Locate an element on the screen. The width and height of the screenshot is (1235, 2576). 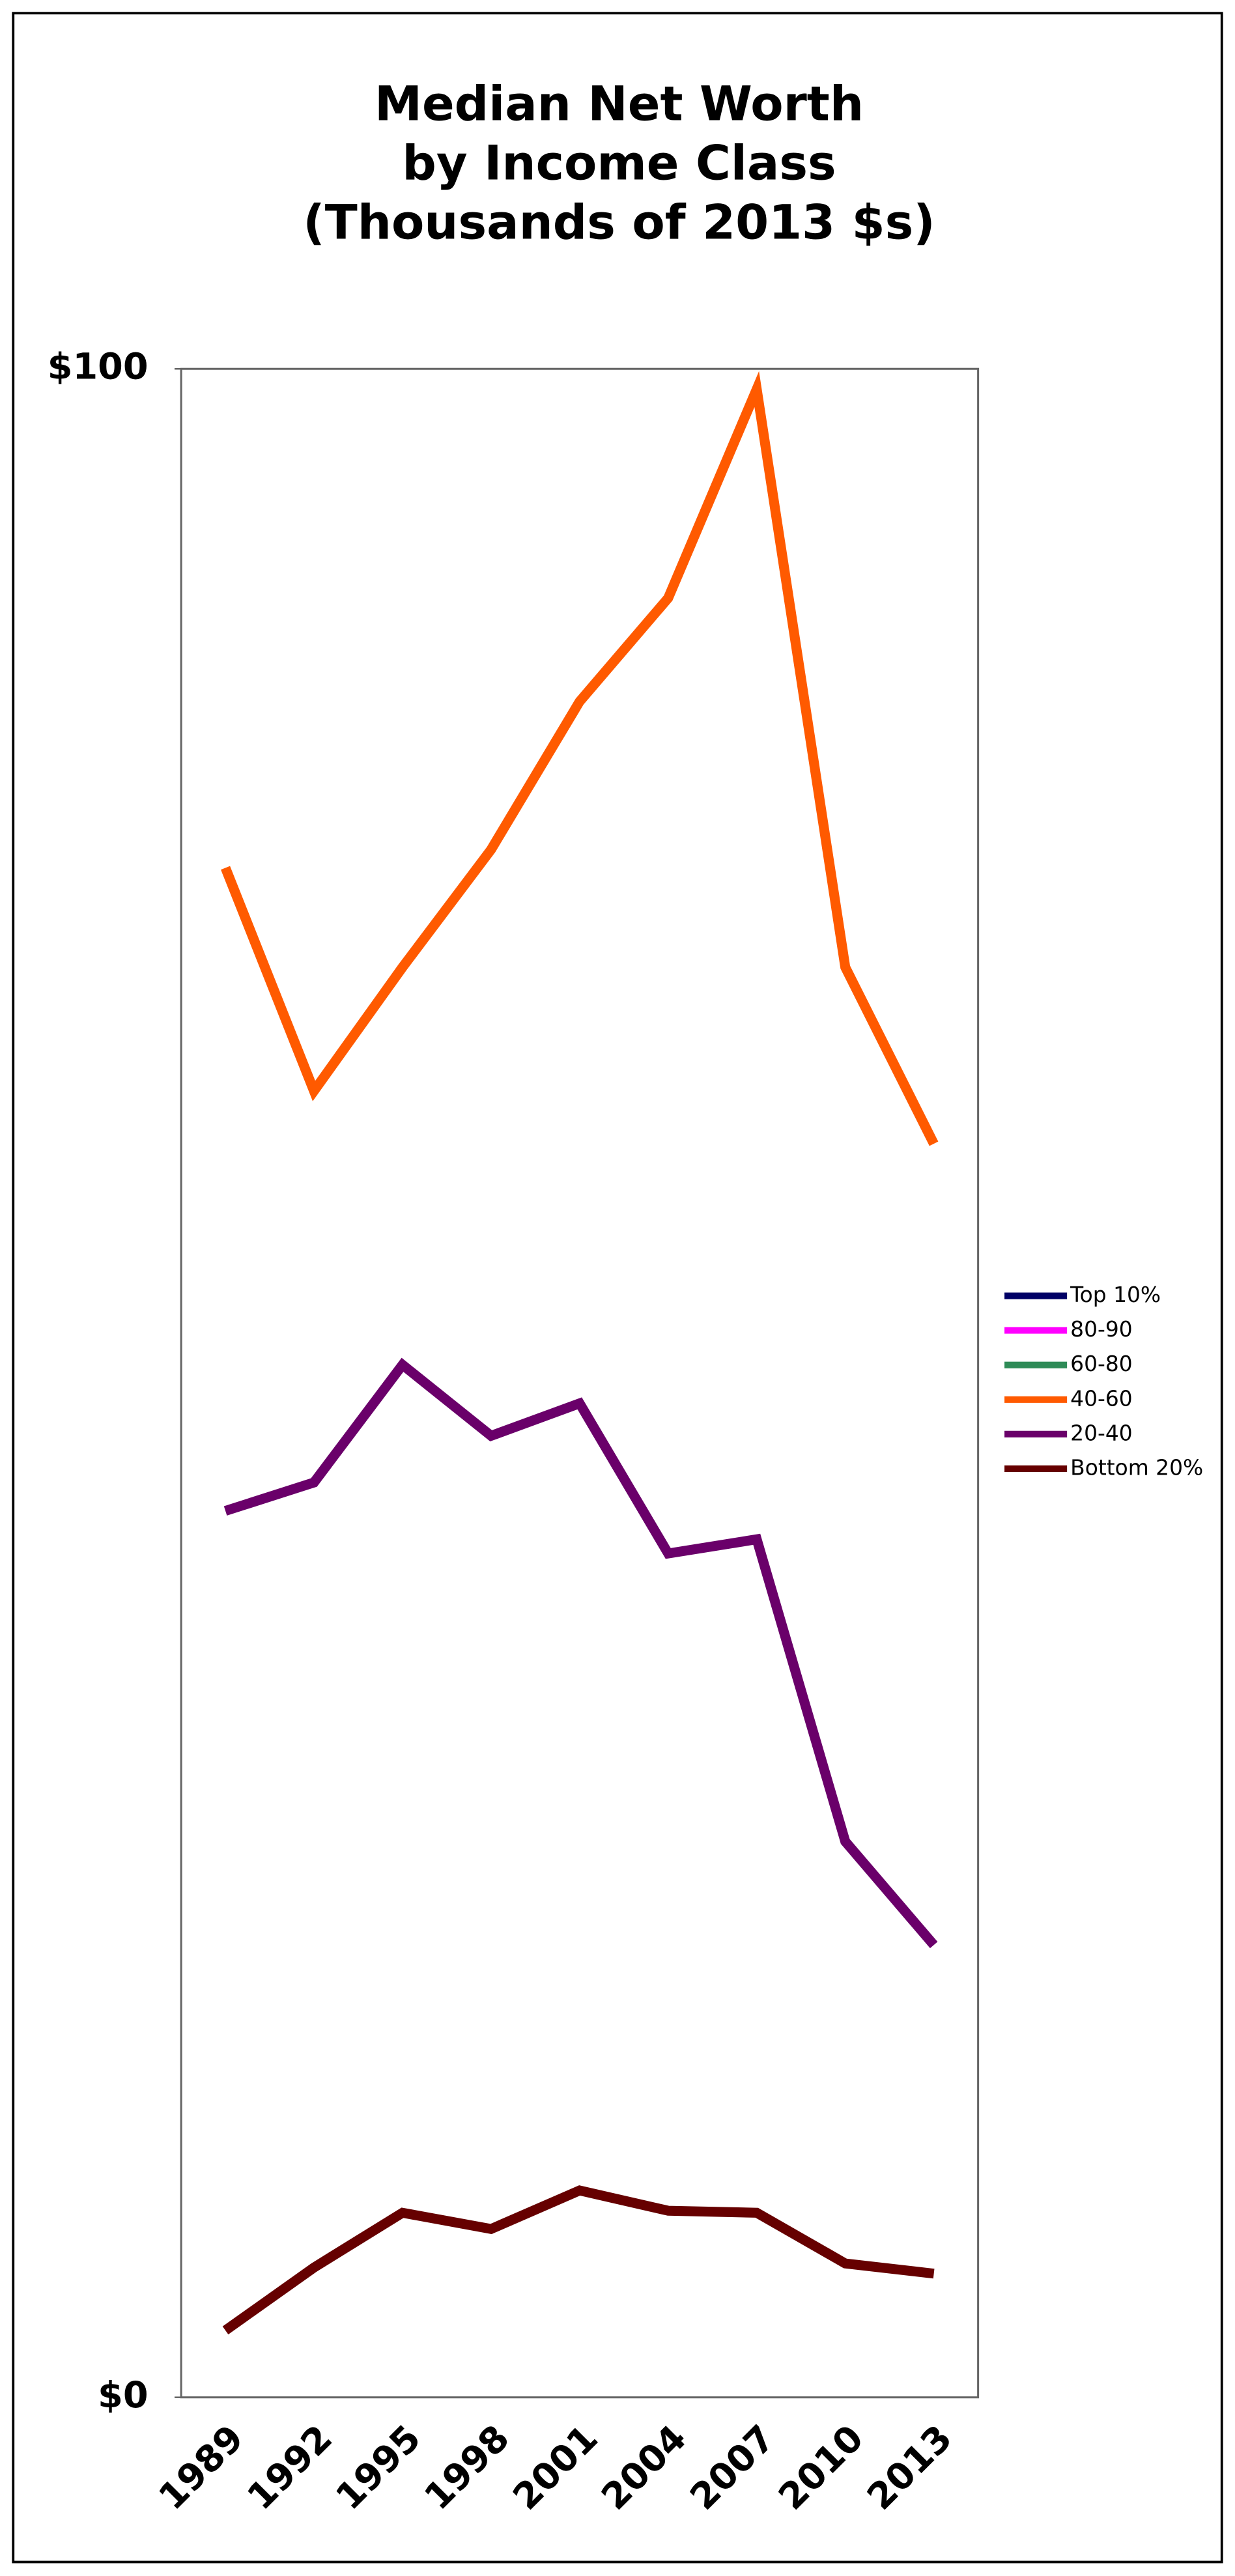
legend-label: Top 10% is located at coordinates (1115, 1294).